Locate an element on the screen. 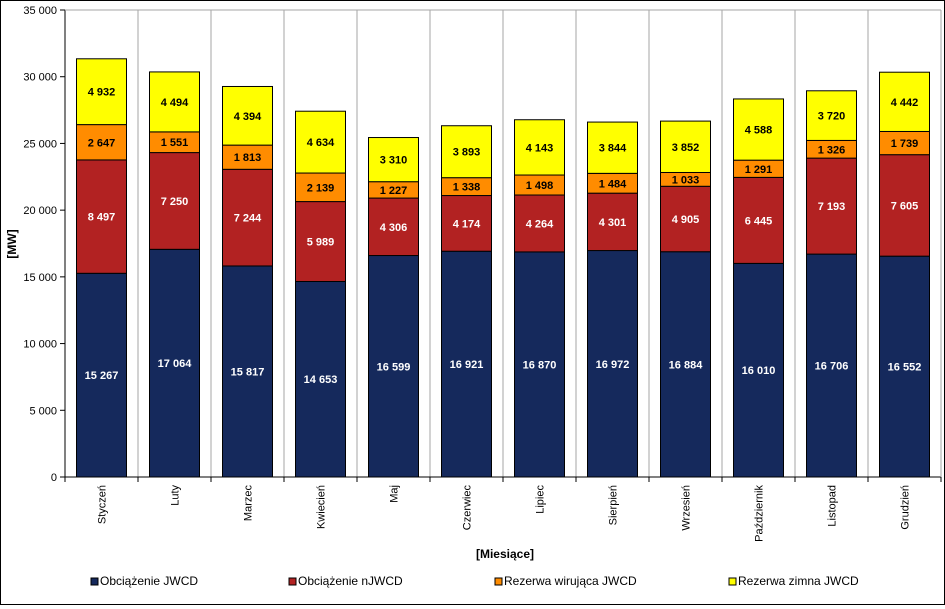 The width and height of the screenshot is (945, 609). data-label: 1 291 is located at coordinates (759, 170).